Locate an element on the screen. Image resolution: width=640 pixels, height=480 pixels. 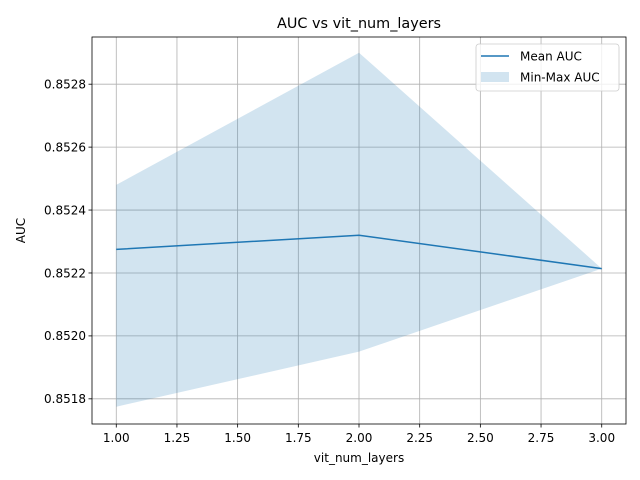
mean-line-layer is located at coordinates (359, 252).